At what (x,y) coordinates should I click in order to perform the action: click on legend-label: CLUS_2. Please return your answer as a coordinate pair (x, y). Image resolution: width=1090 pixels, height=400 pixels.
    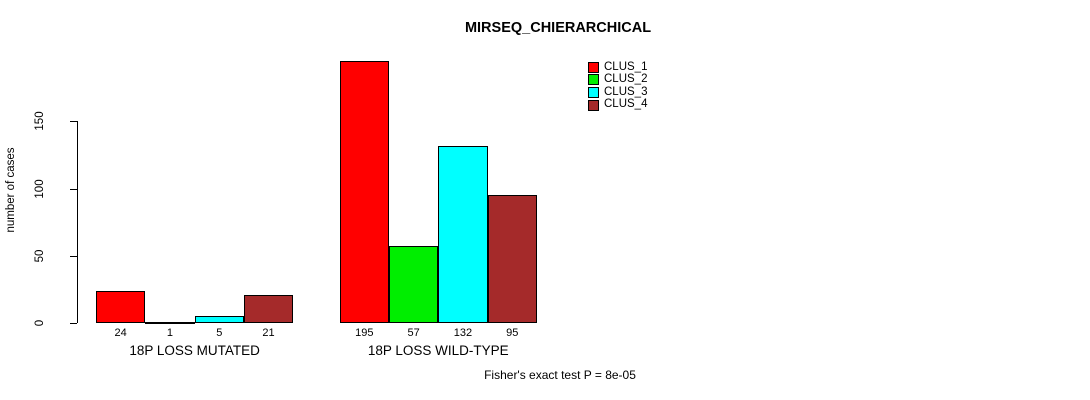
    Looking at the image, I should click on (626, 79).